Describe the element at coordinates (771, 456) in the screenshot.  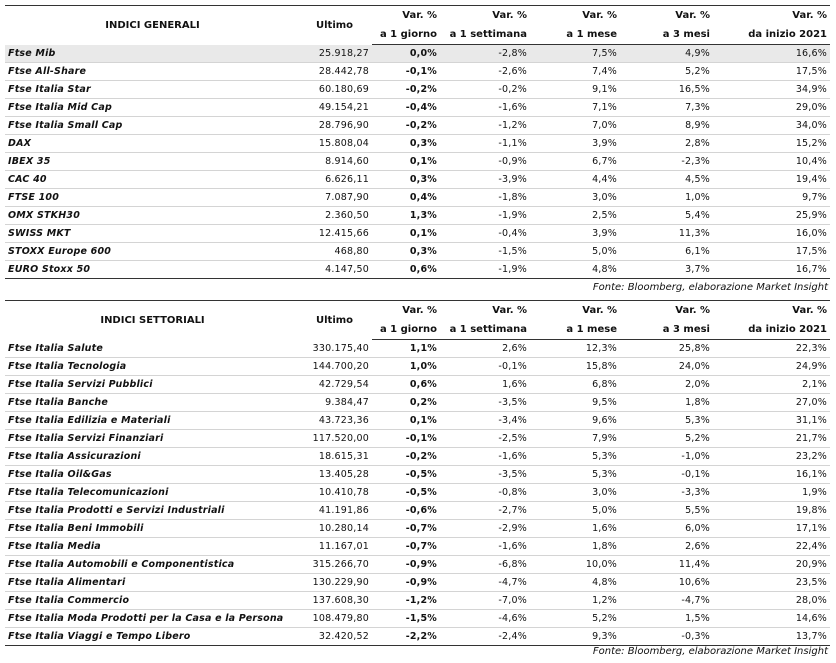
I see `cell-value: 23,2%` at that location.